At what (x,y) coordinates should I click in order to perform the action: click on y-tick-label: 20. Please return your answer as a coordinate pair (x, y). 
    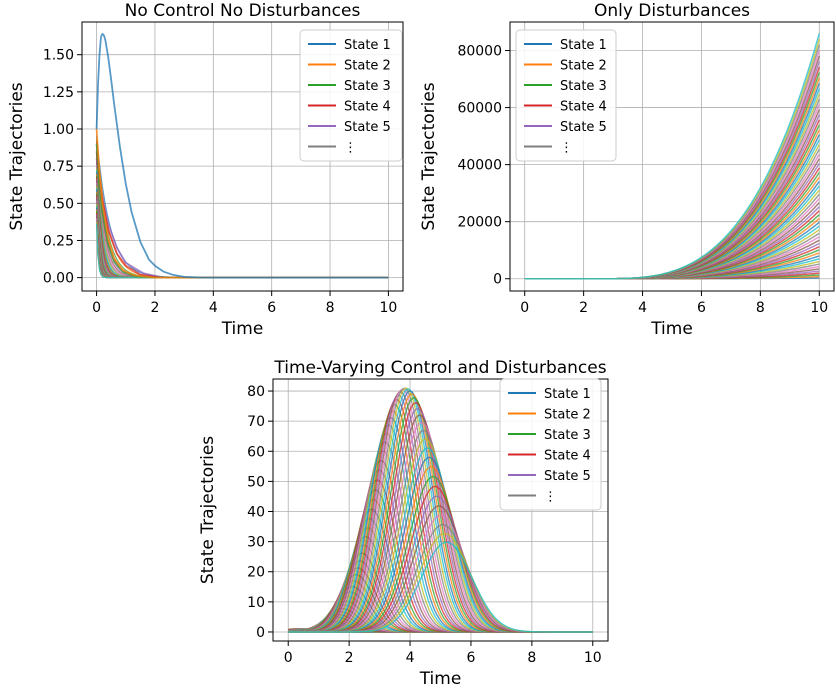
    Looking at the image, I should click on (256, 573).